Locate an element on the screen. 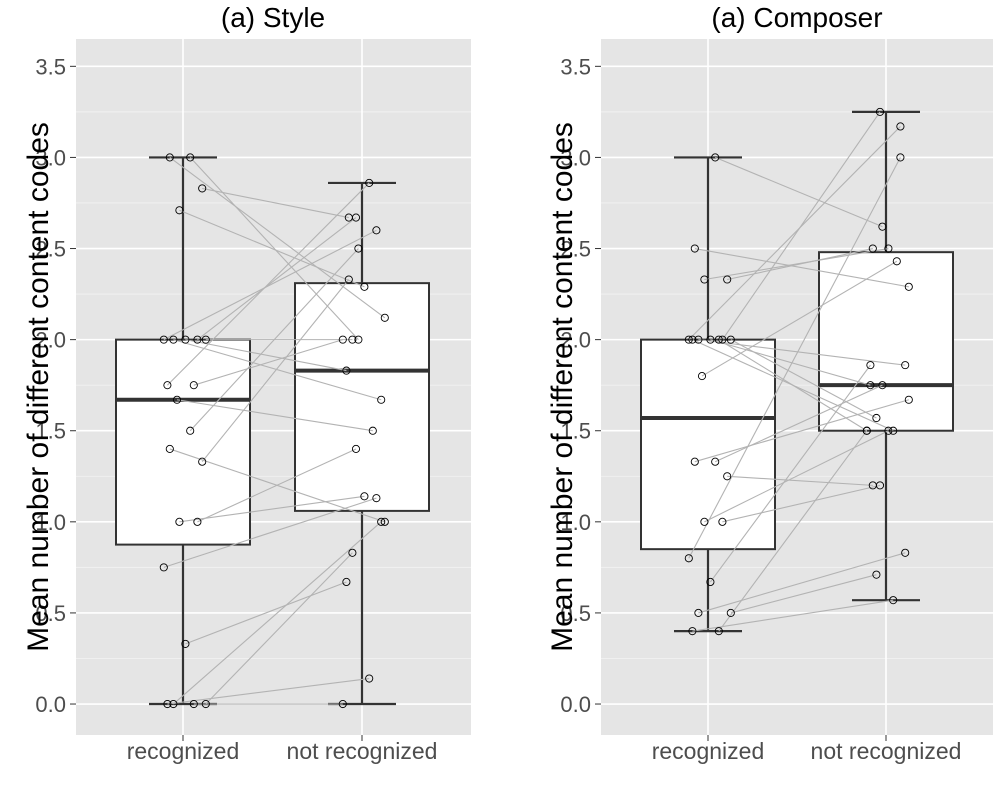 This screenshot has height=805, width=1000. iqr-box is located at coordinates (183, 442).